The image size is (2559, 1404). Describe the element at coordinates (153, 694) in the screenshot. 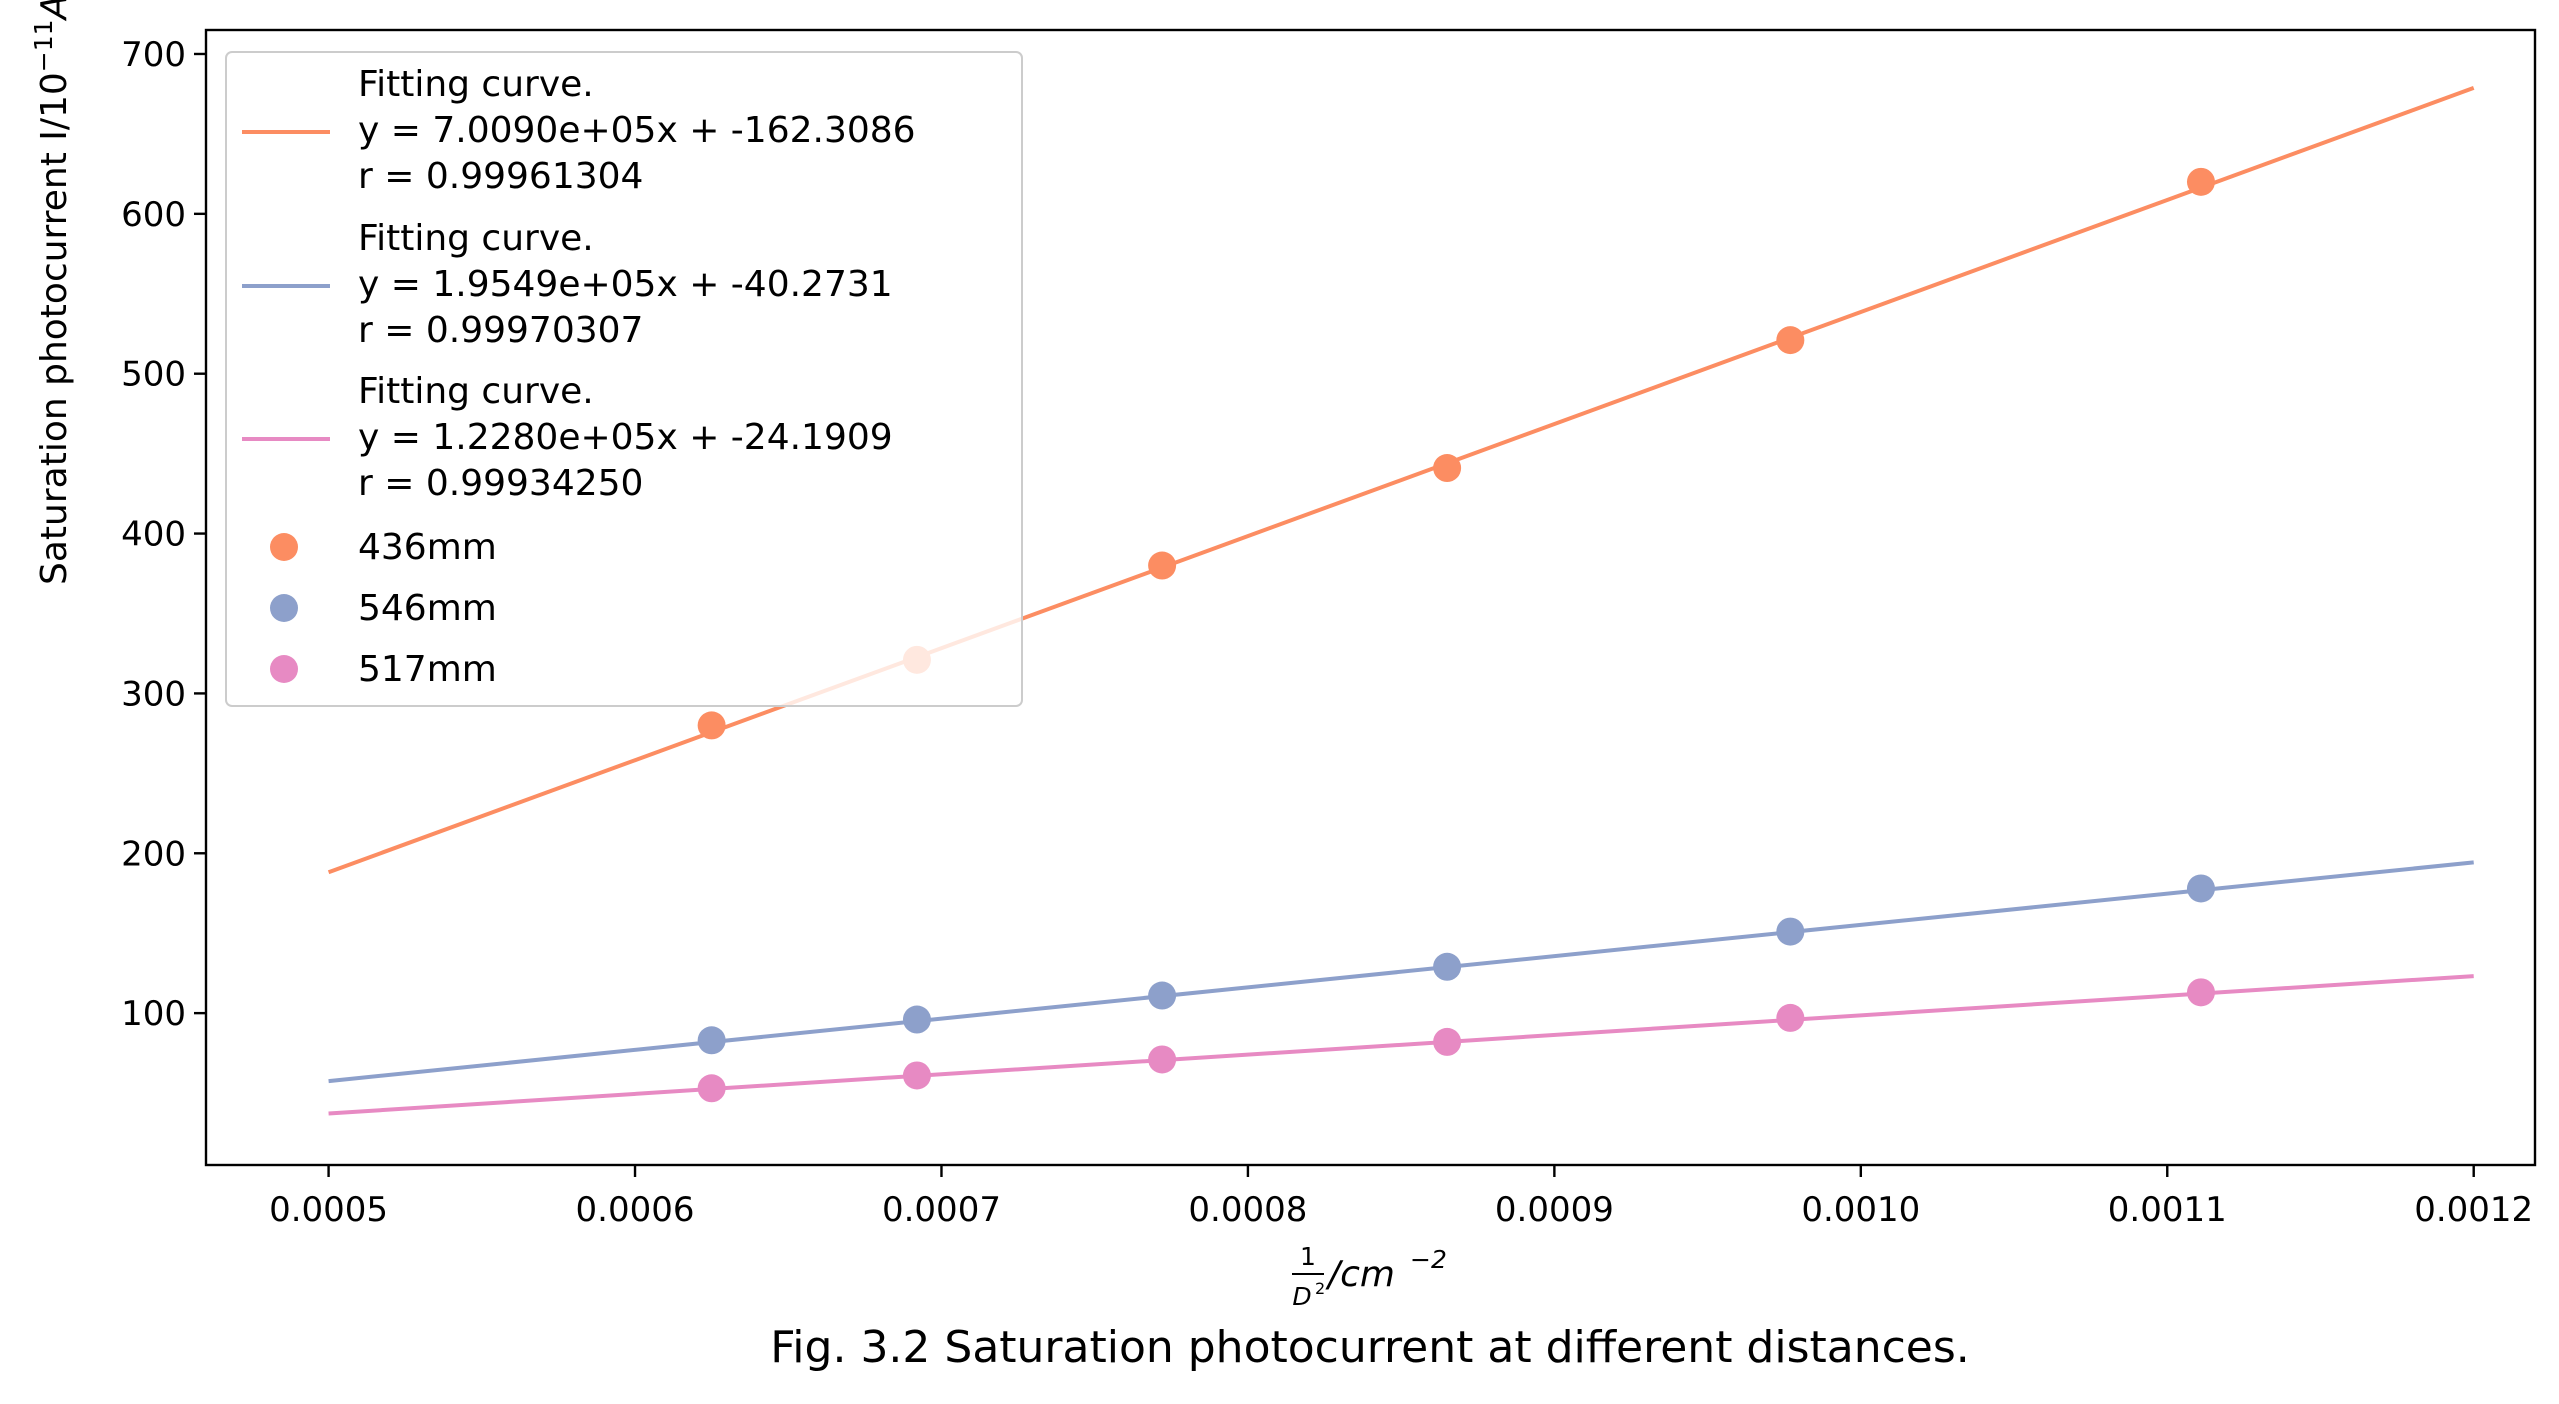

I see `y-tick-label: 300` at that location.